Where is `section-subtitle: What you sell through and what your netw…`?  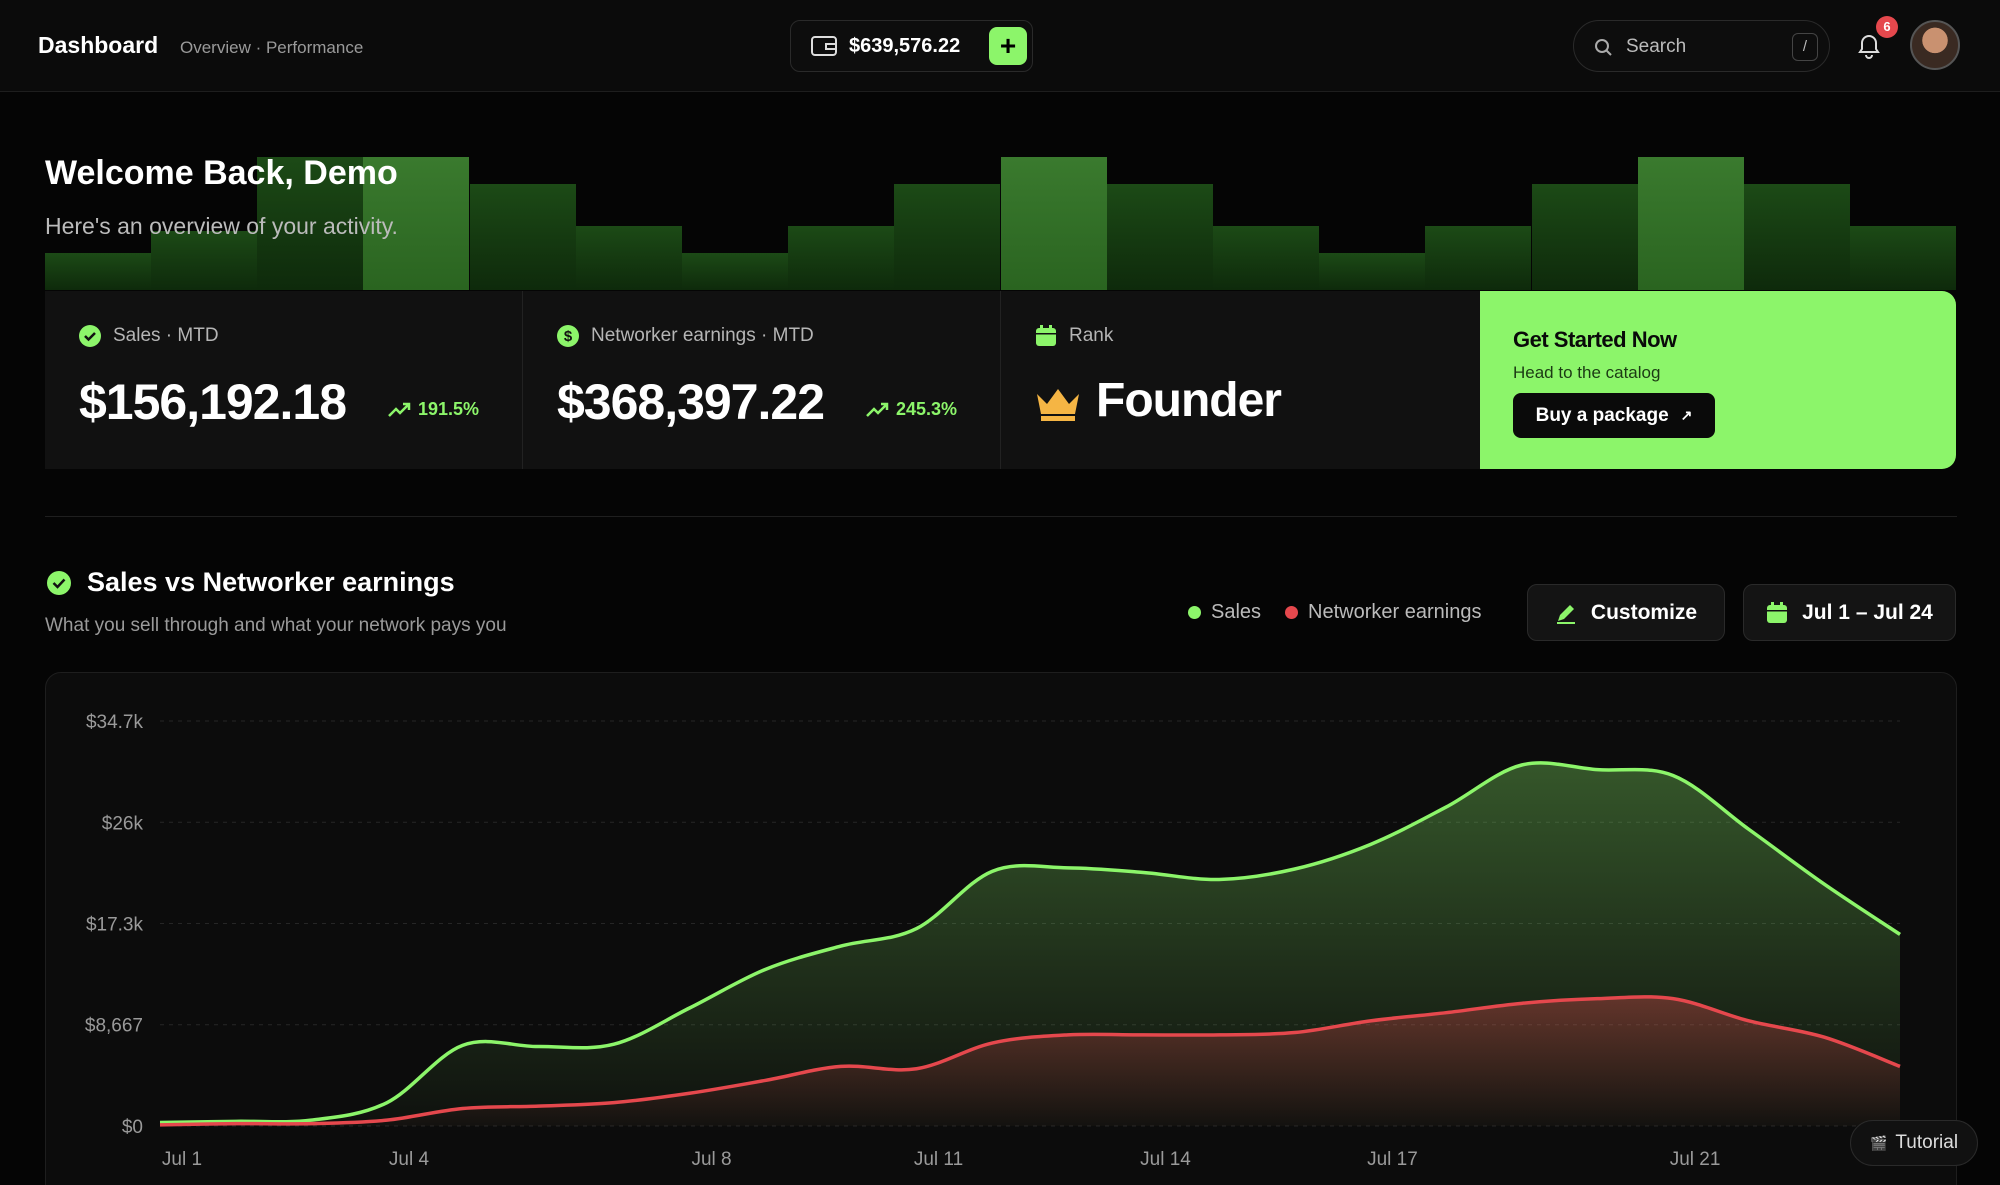
section-subtitle: What you sell through and what your netw… is located at coordinates (276, 625).